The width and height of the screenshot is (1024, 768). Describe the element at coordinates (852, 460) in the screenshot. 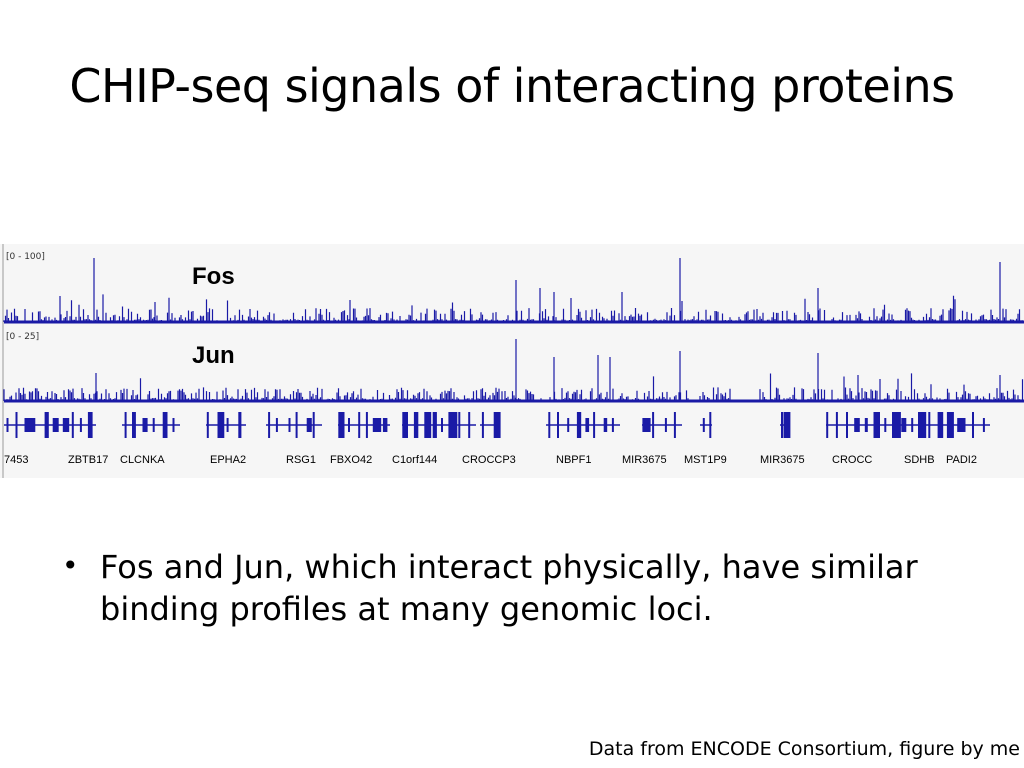

I see `gene-label: CROCC` at that location.